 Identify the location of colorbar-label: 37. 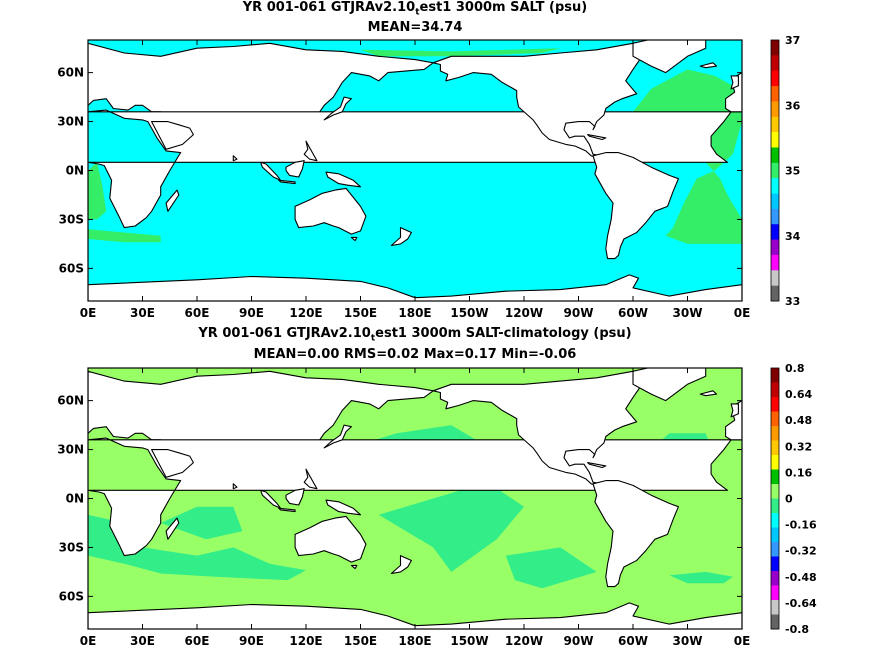
(792, 40).